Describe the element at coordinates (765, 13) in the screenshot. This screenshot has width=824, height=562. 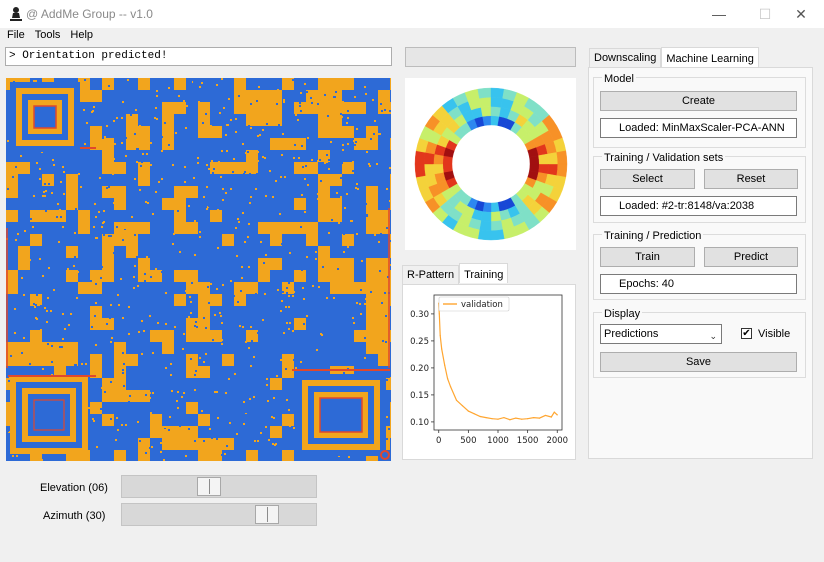
I see `maximize-button: ☐` at that location.